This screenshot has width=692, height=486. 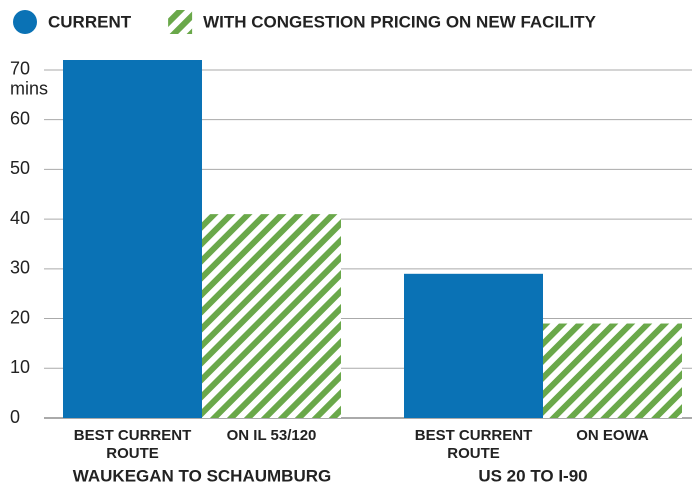 What do you see at coordinates (400, 21) in the screenshot?
I see `legend-label: WITH CONGESTION PRICING ON NEW FACILITY` at bounding box center [400, 21].